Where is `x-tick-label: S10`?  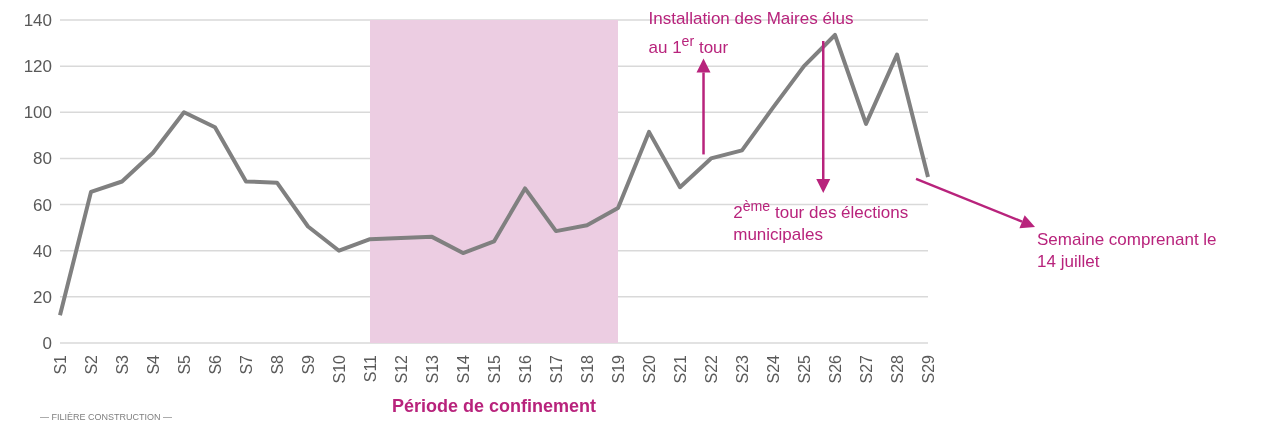
x-tick-label: S10 is located at coordinates (339, 369).